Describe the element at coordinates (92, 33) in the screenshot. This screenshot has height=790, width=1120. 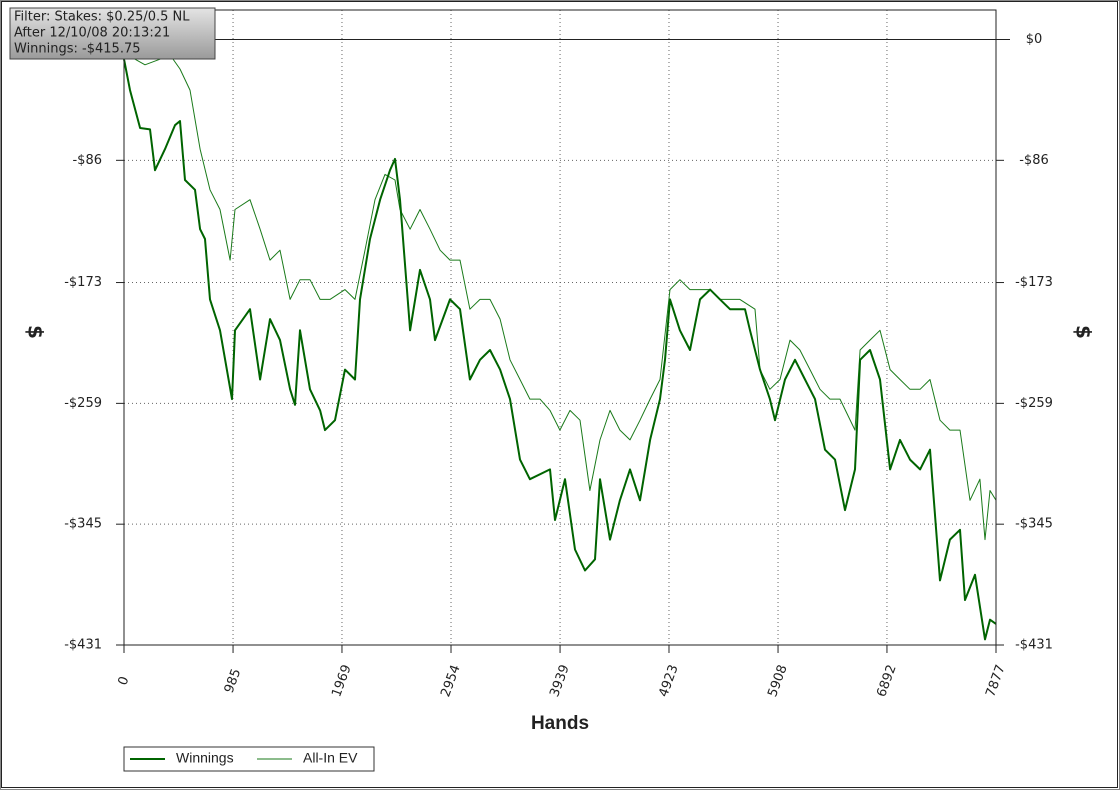
I see `annotation: After 12/10/08 20:13:21` at that location.